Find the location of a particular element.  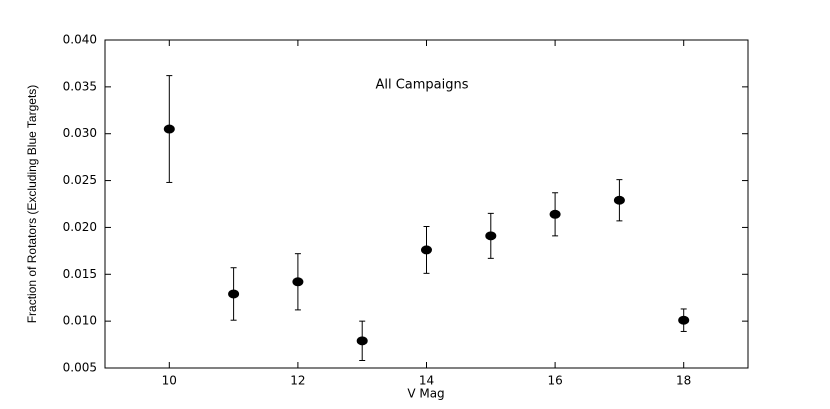

y-tick-label: 0.005 is located at coordinates (80, 368).